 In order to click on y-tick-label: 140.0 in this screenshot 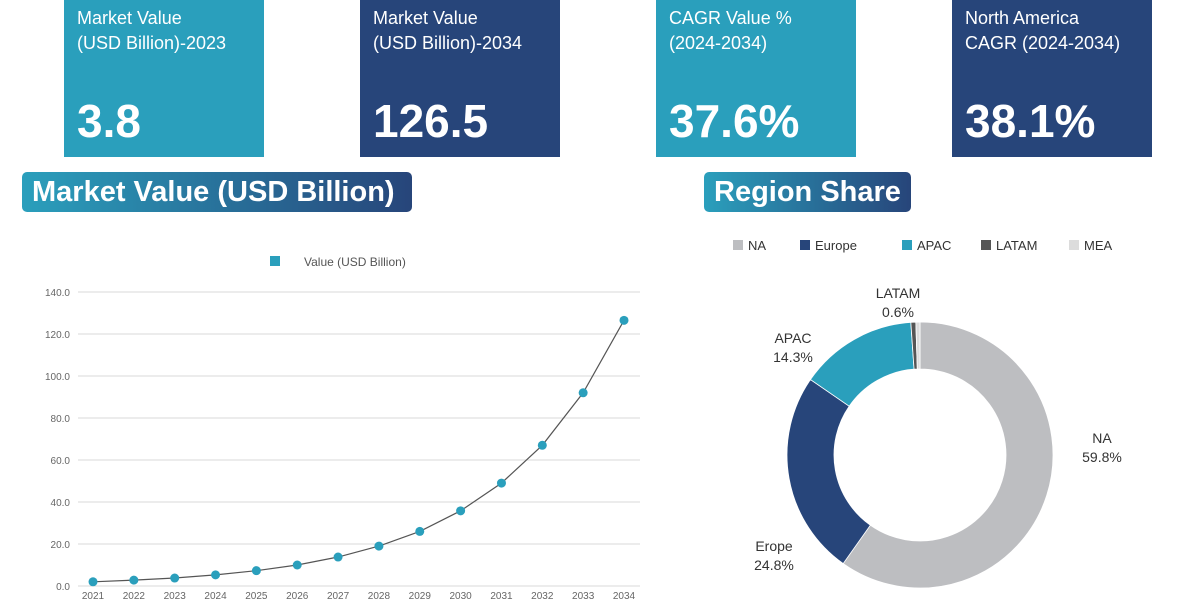, I will do `click(57, 293)`.